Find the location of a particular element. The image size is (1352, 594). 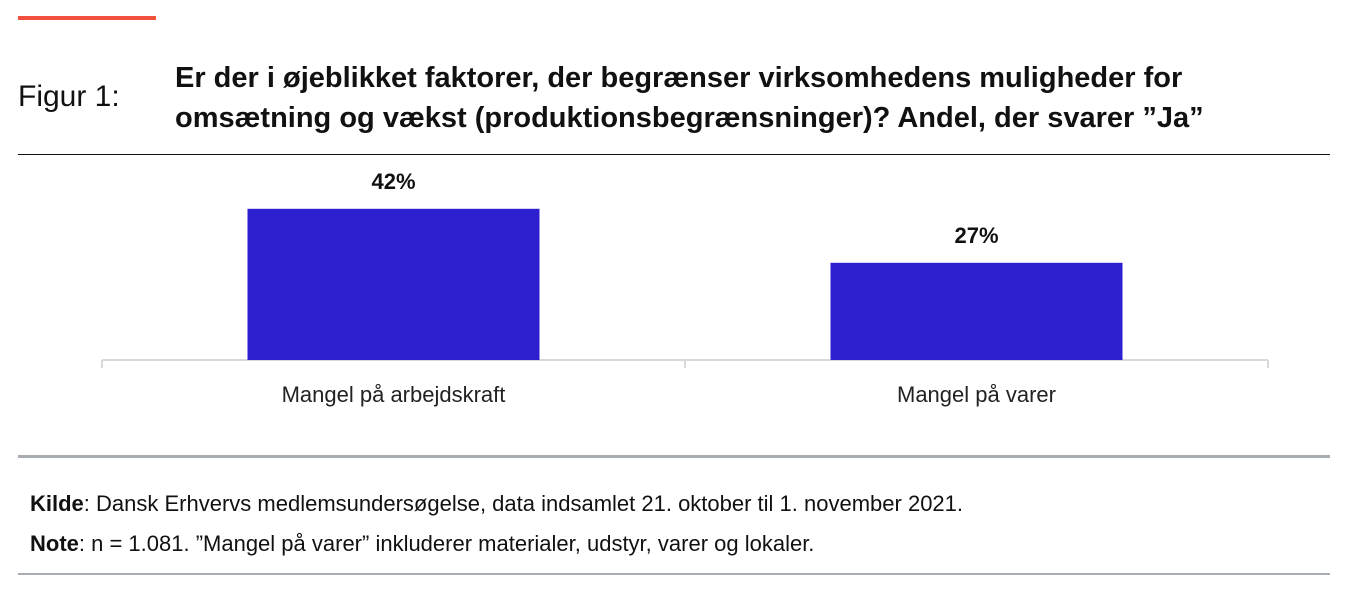

note-key: Note is located at coordinates (54, 543).